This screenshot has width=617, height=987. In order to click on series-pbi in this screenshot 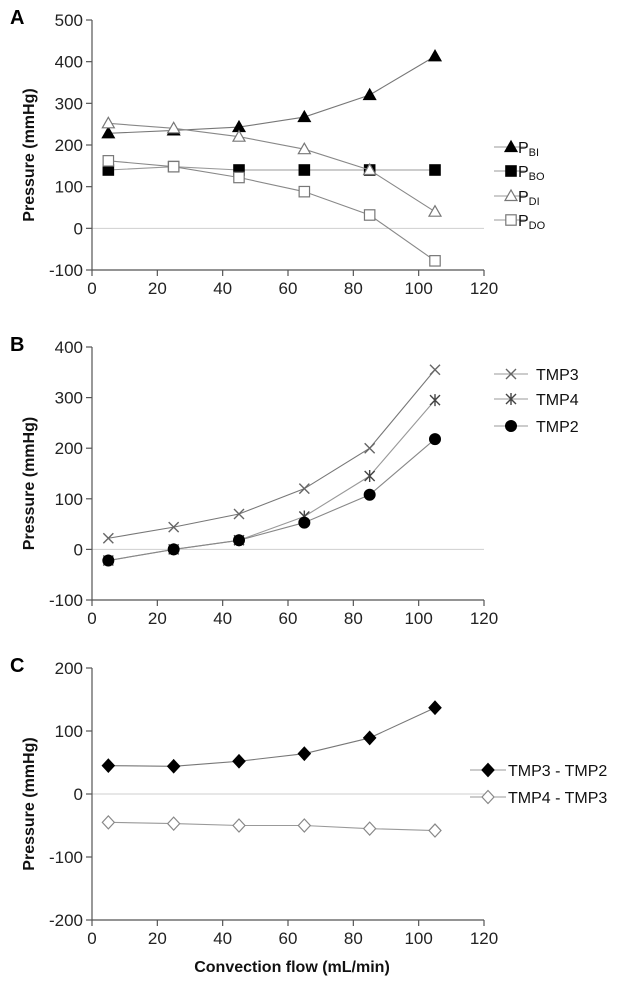, I will do `click(272, 94)`.